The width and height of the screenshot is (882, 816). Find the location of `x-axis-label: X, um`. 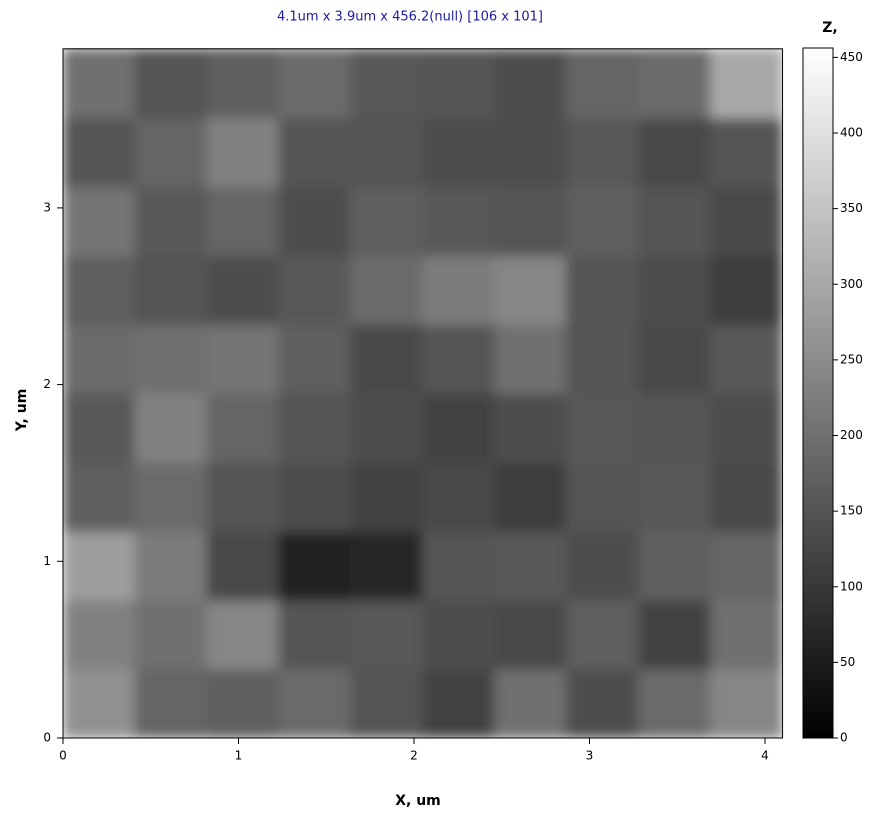

x-axis-label: X, um is located at coordinates (418, 801).